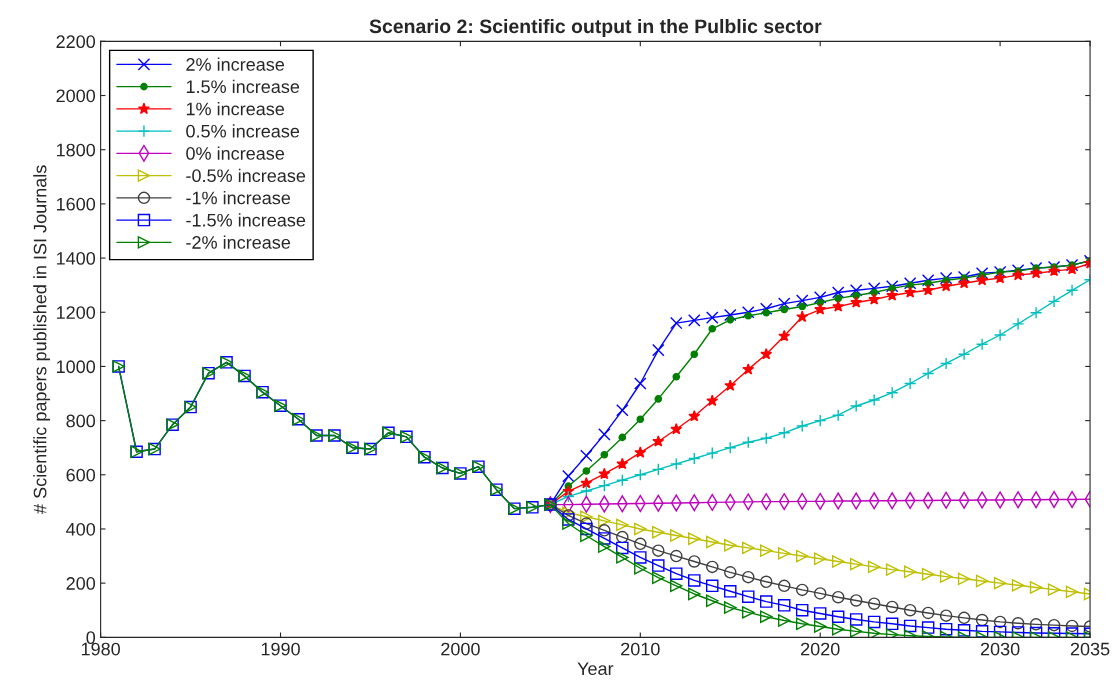 The width and height of the screenshot is (1118, 689). What do you see at coordinates (595, 669) in the screenshot?
I see `x-axis-title: Year` at bounding box center [595, 669].